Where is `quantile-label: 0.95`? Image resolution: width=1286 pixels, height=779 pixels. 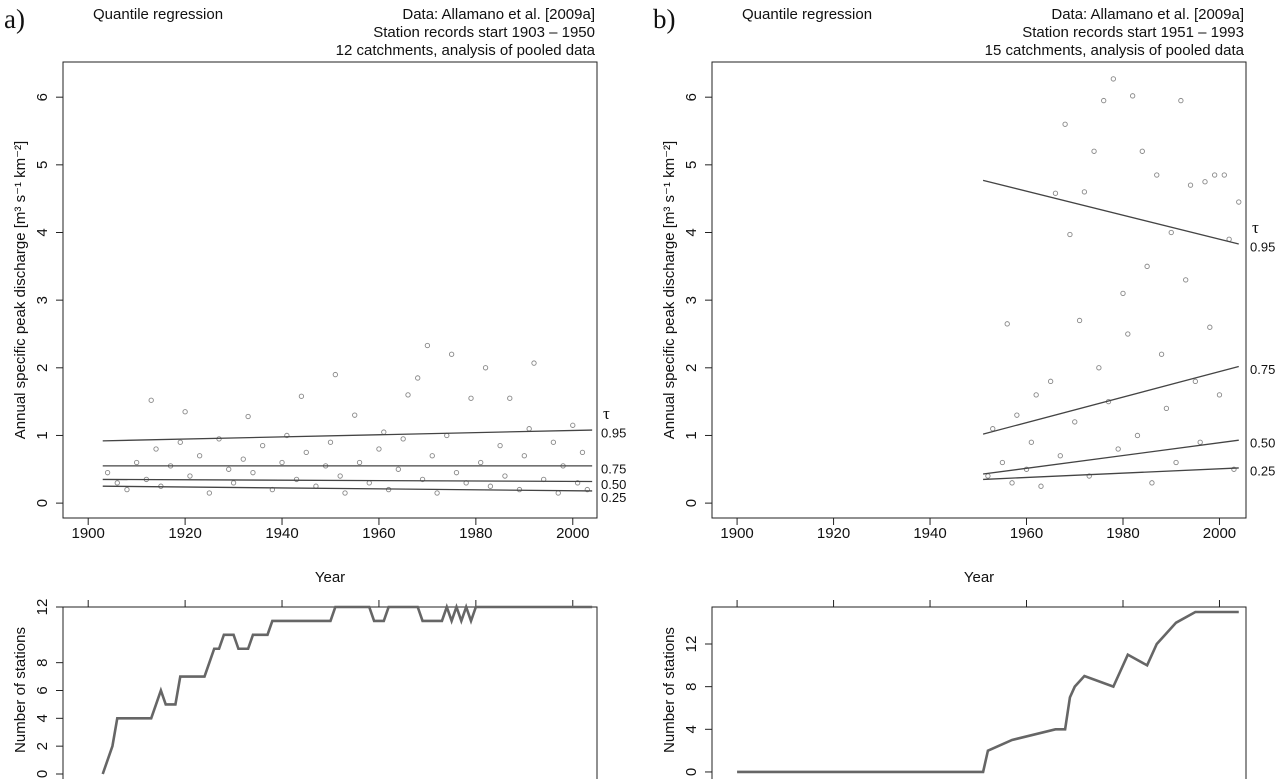 quantile-label: 0.95 is located at coordinates (1262, 246).